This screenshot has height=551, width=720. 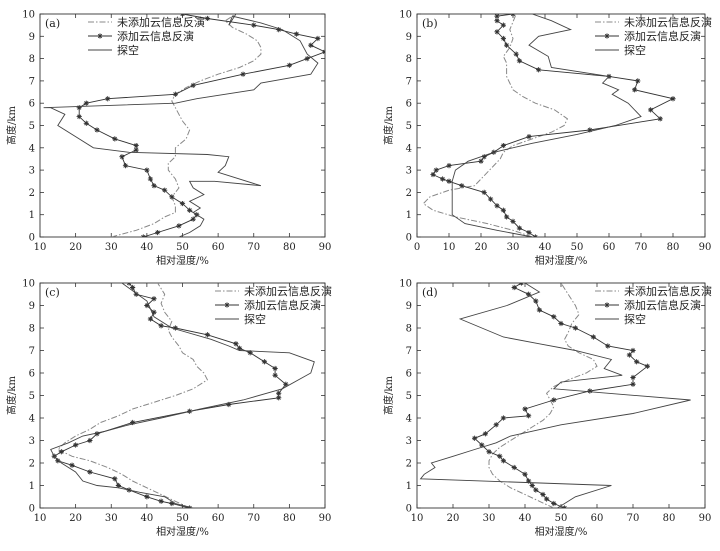 What do you see at coordinates (32, 419) in the screenshot?
I see `y-tick-label: 4` at bounding box center [32, 419].